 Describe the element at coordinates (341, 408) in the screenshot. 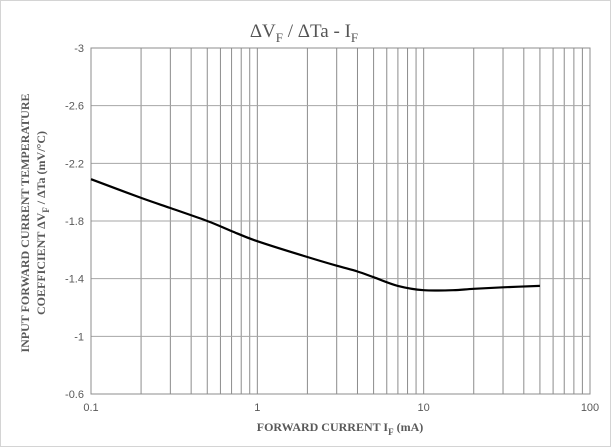

I see `x-tick-labels: 0.1 1 10 100` at that location.